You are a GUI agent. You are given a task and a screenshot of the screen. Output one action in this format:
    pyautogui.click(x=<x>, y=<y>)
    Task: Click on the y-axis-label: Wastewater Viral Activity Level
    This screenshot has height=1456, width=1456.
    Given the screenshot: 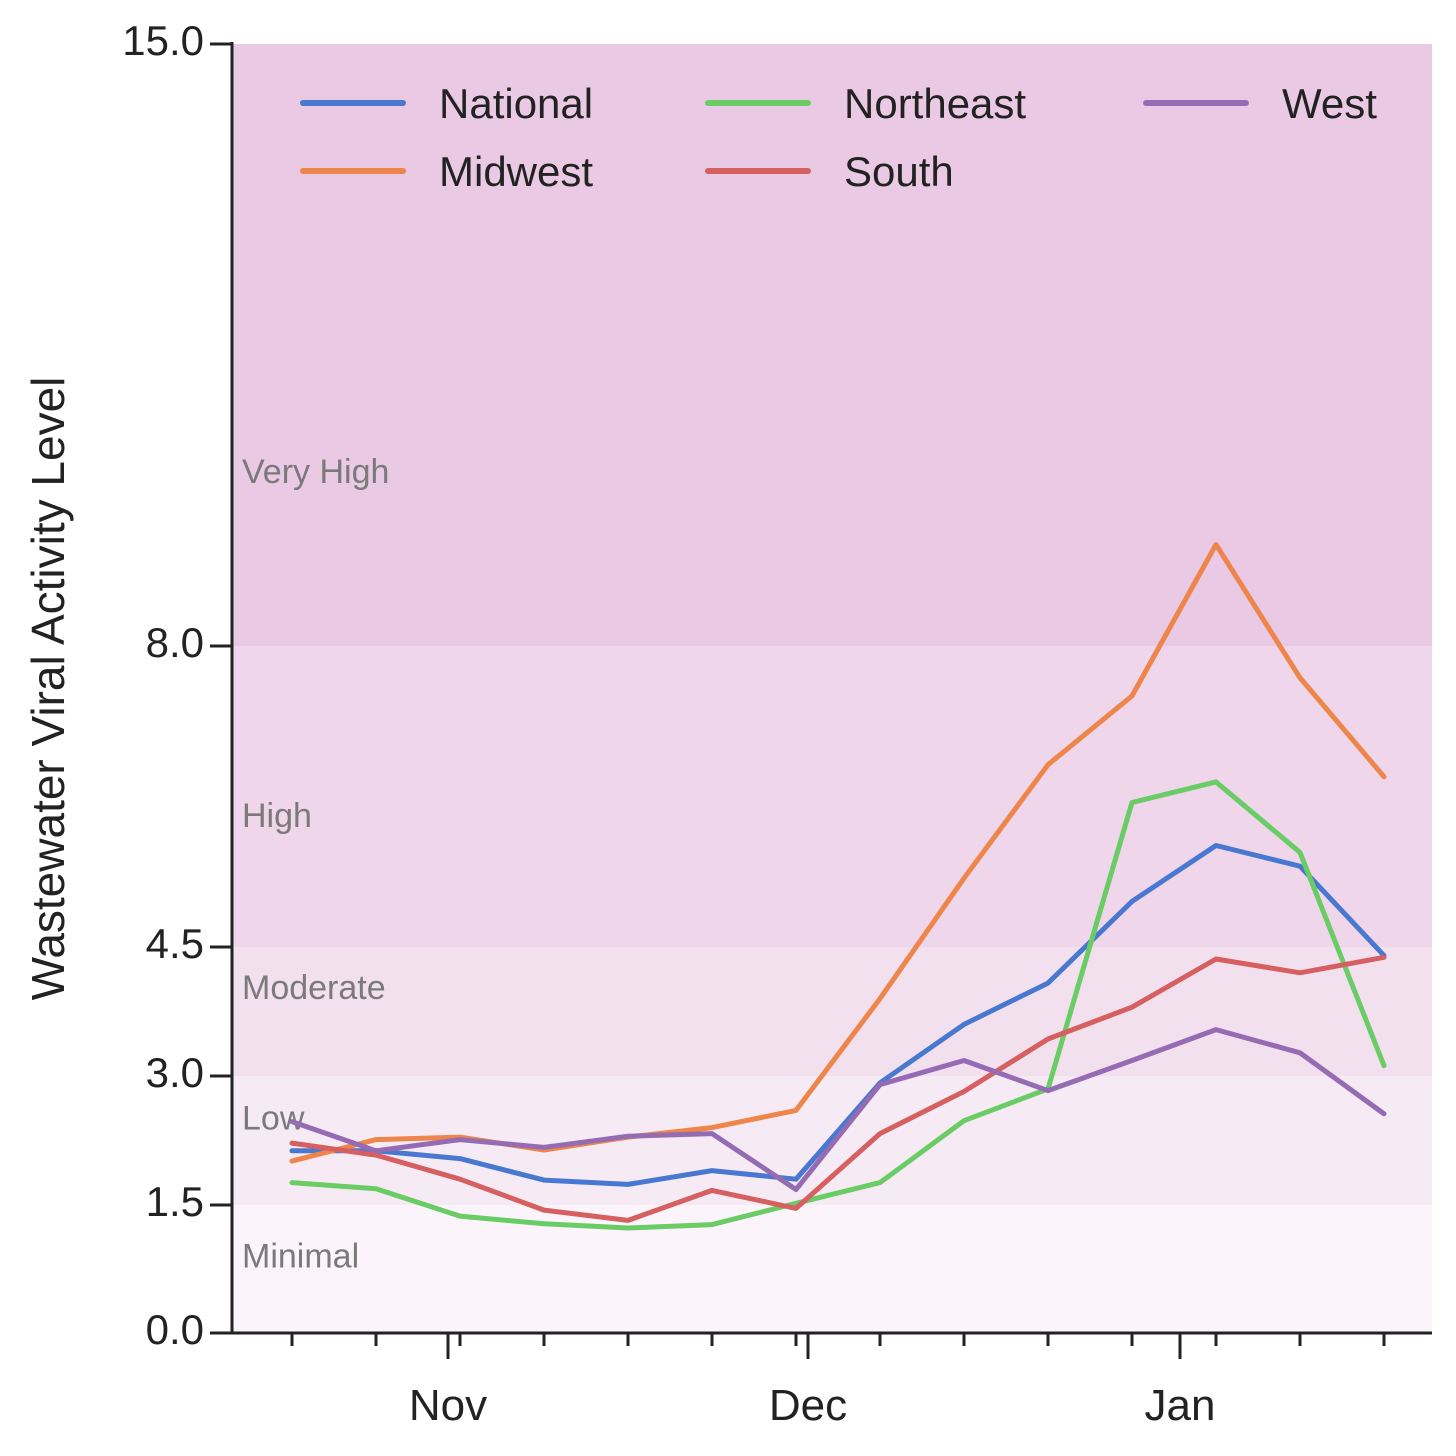 What is the action you would take?
    pyautogui.click(x=48, y=689)
    